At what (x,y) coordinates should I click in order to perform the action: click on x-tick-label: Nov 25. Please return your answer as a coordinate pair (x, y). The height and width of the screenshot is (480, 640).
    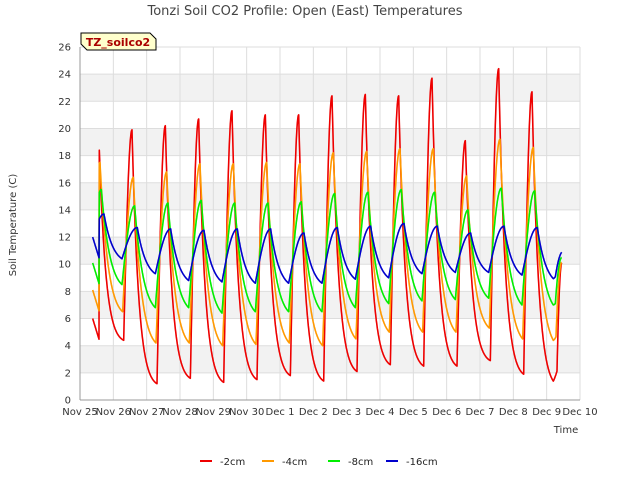
    Looking at the image, I should click on (79, 412).